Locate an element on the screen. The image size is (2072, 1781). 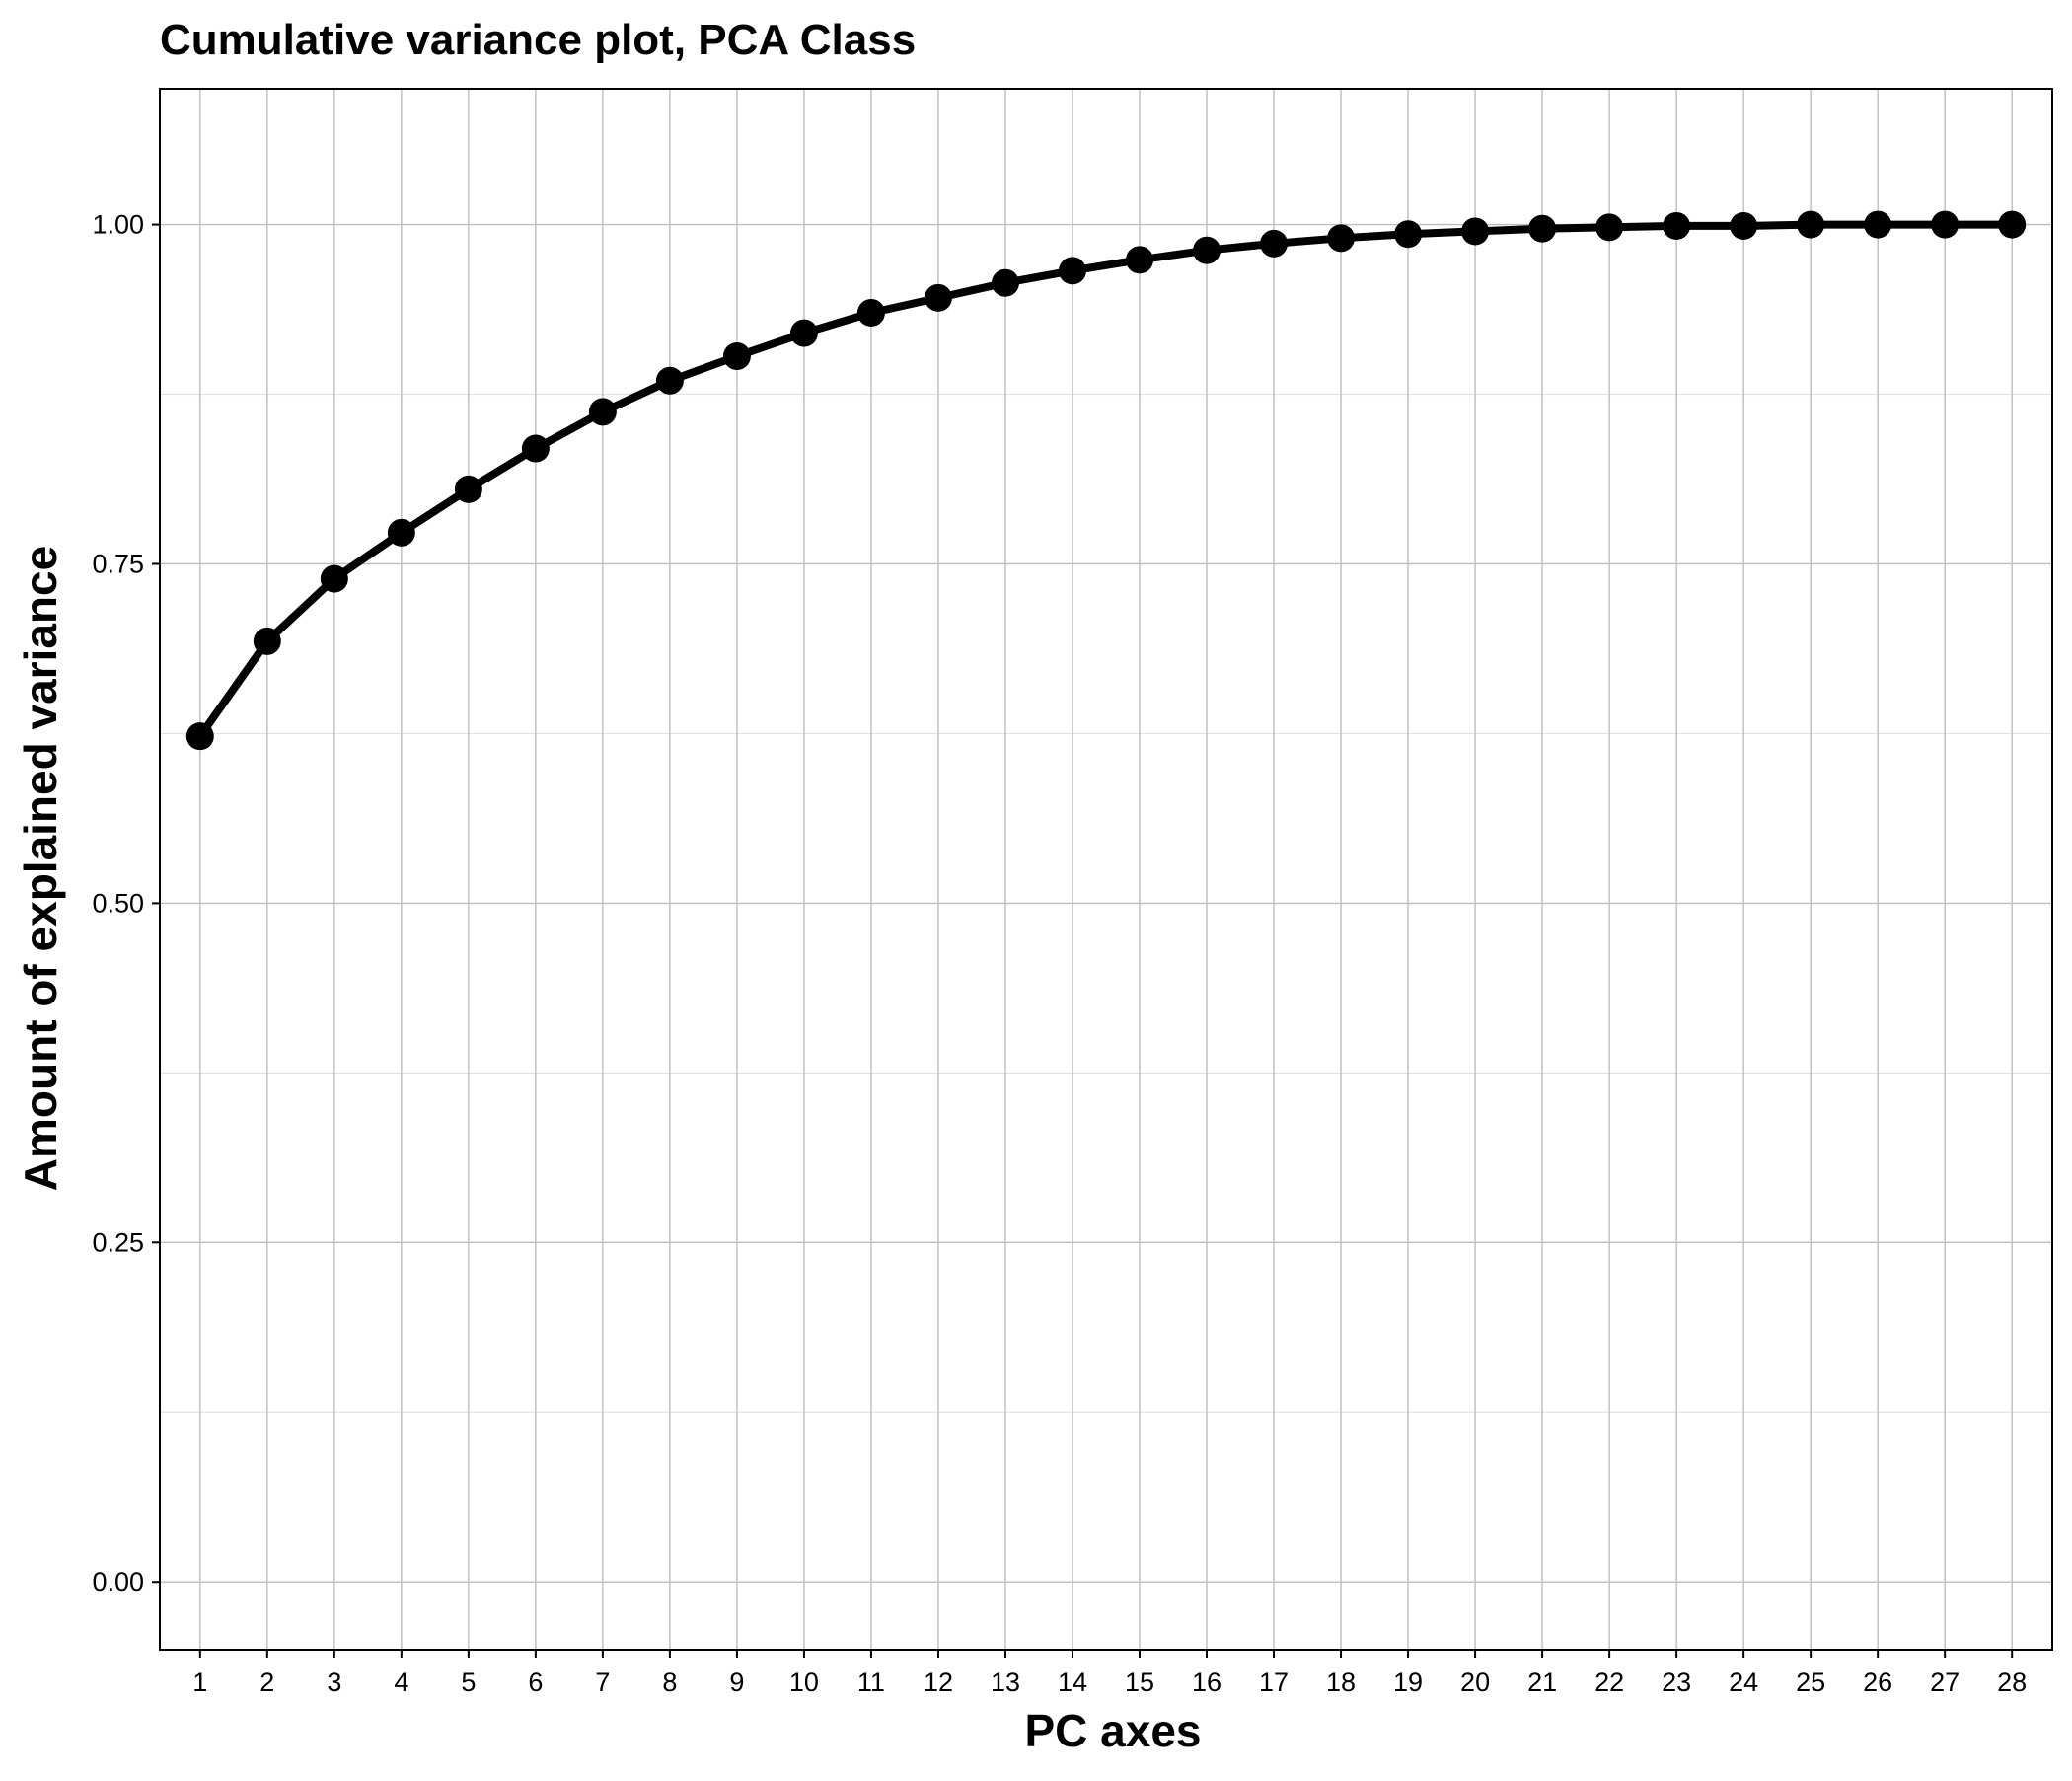
y-tick-label: 1.00 is located at coordinates (118, 225).